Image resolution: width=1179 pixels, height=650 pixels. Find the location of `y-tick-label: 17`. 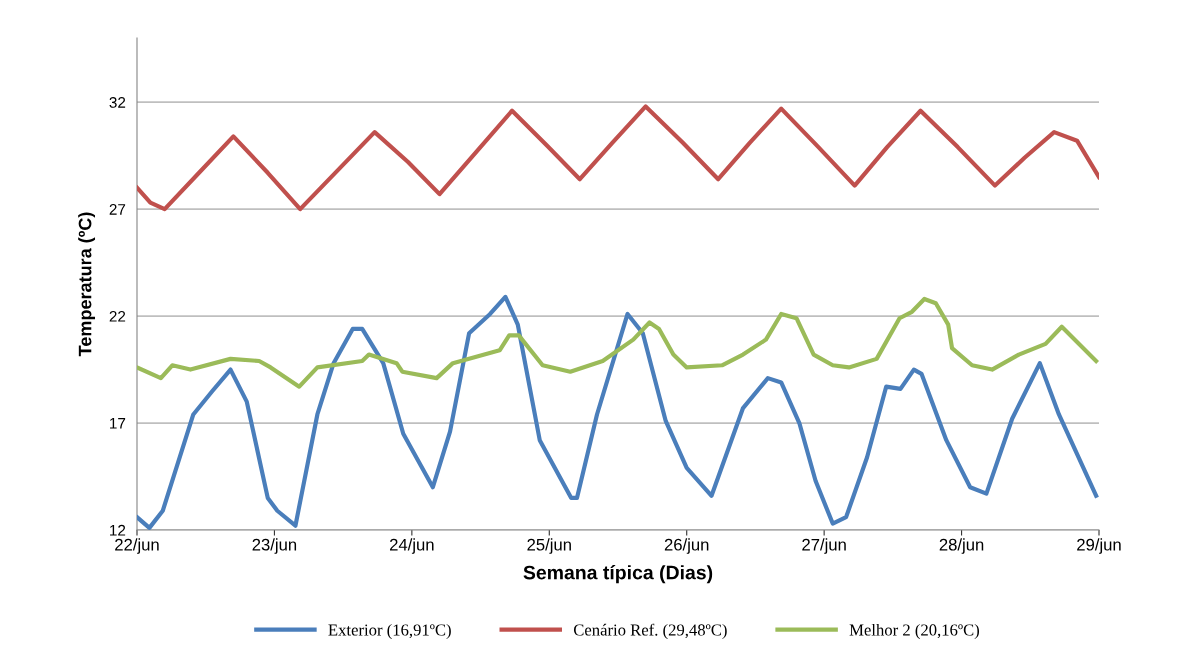

y-tick-label: 17 is located at coordinates (118, 423).